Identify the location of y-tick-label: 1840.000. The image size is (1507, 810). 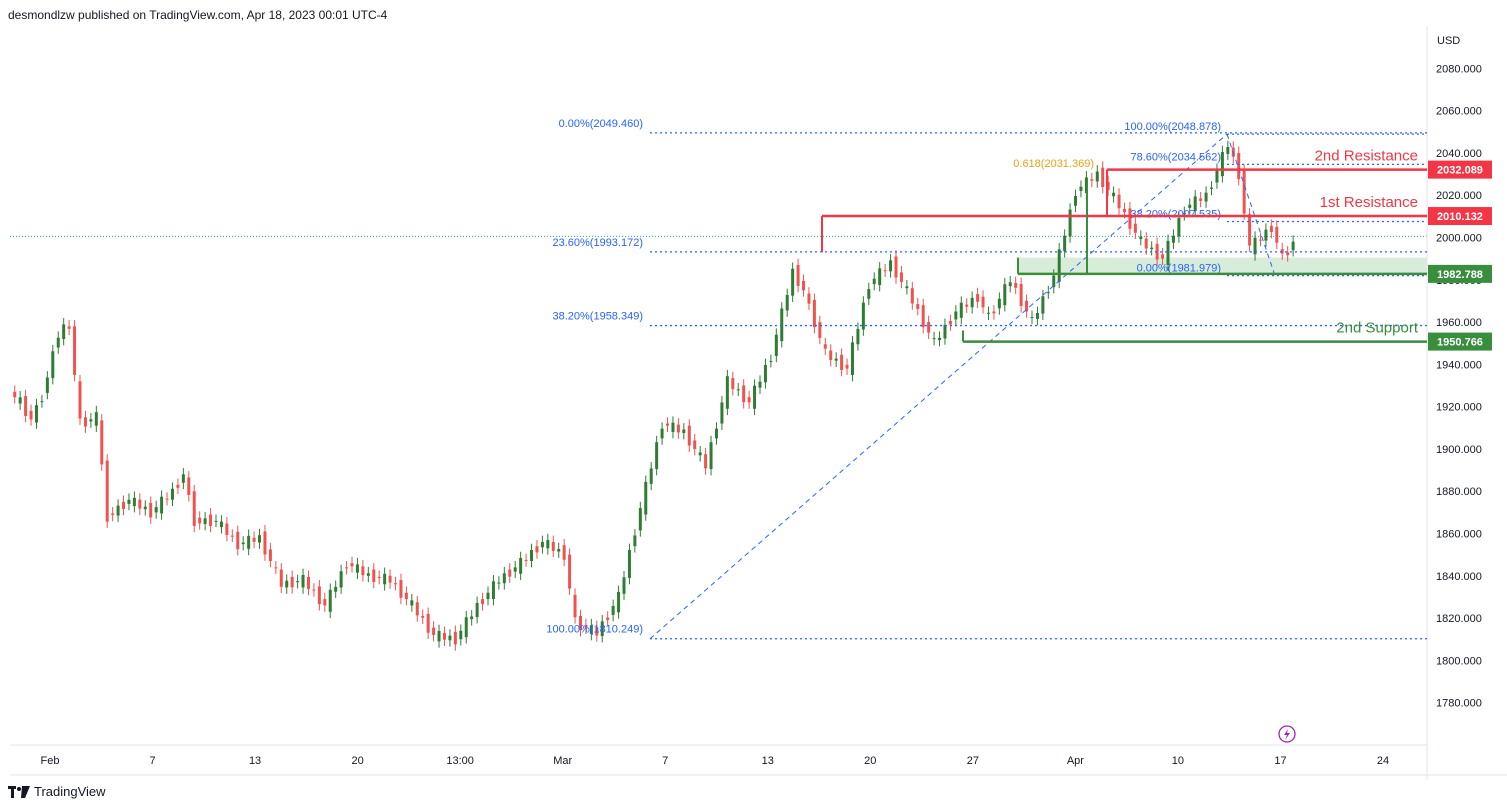
(1459, 577).